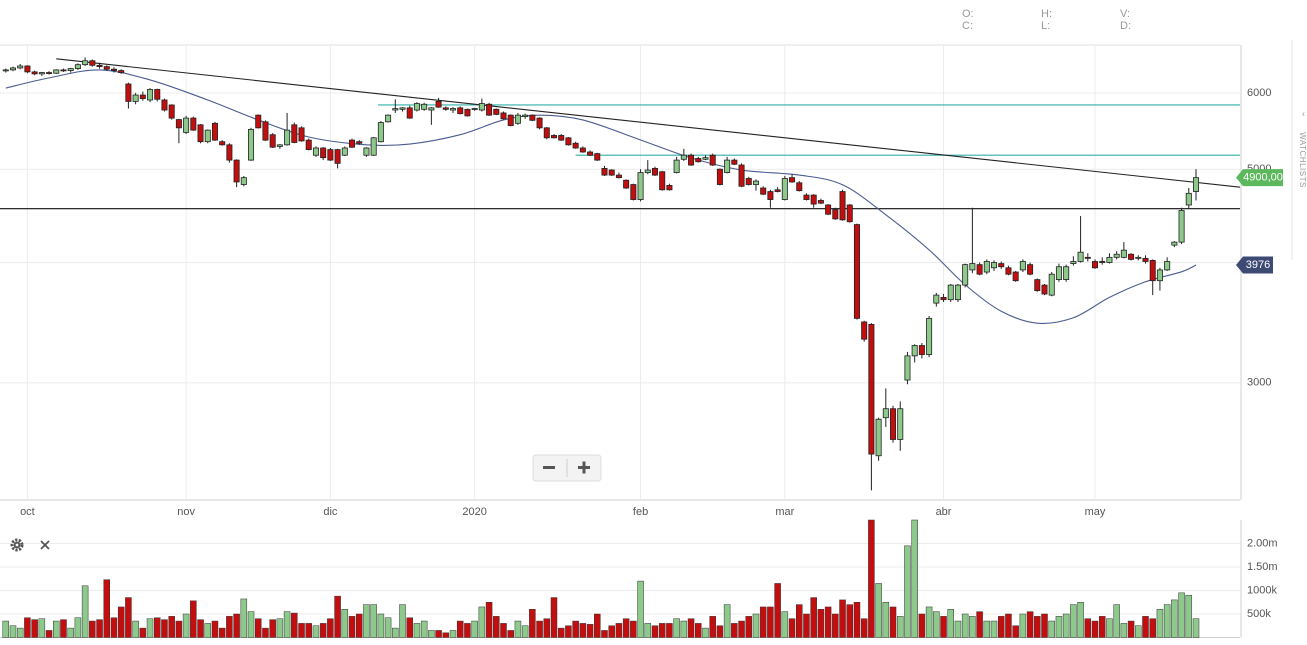  What do you see at coordinates (1303, 113) in the screenshot?
I see `collapse-arrow: ‹` at bounding box center [1303, 113].